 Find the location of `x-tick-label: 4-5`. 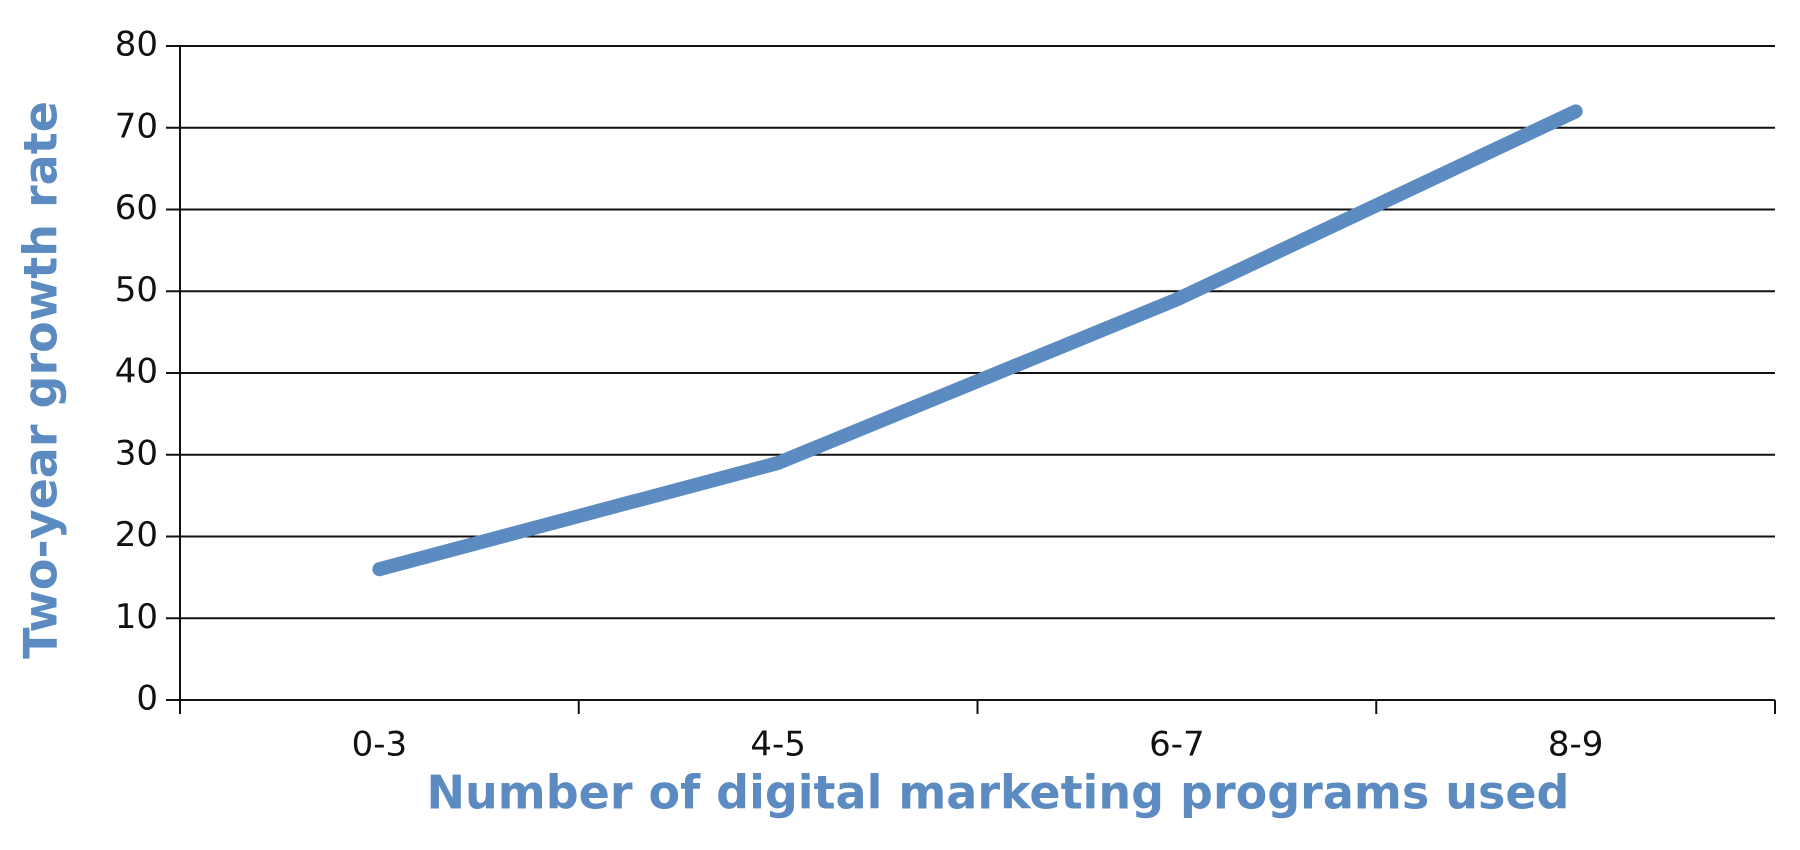

x-tick-label: 4-5 is located at coordinates (778, 745).